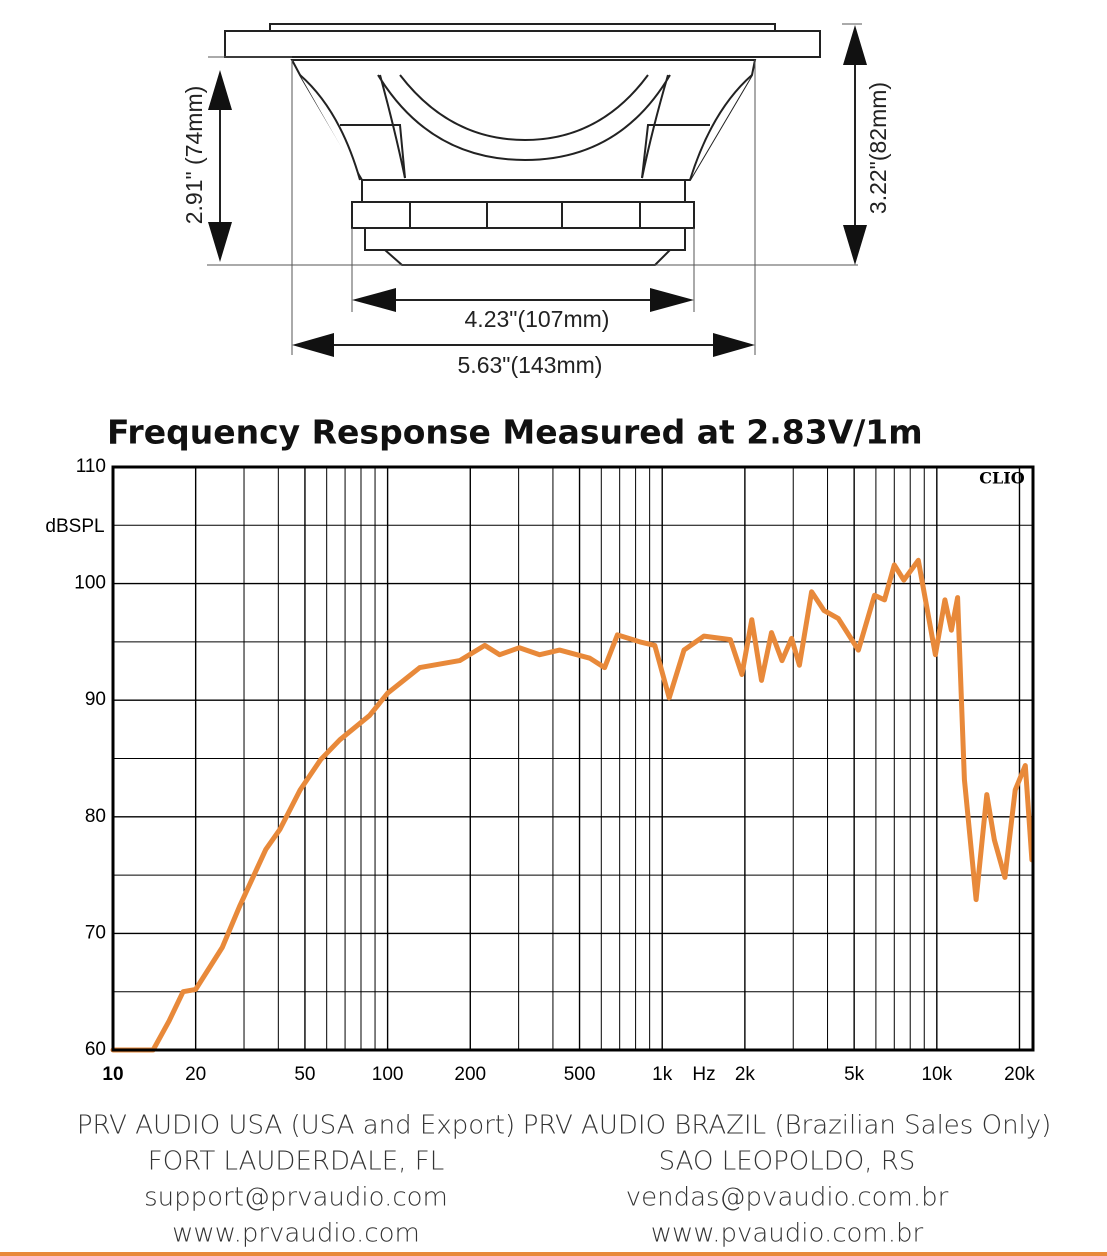  I want to click on x-tick-label: 50, so click(304, 1074).